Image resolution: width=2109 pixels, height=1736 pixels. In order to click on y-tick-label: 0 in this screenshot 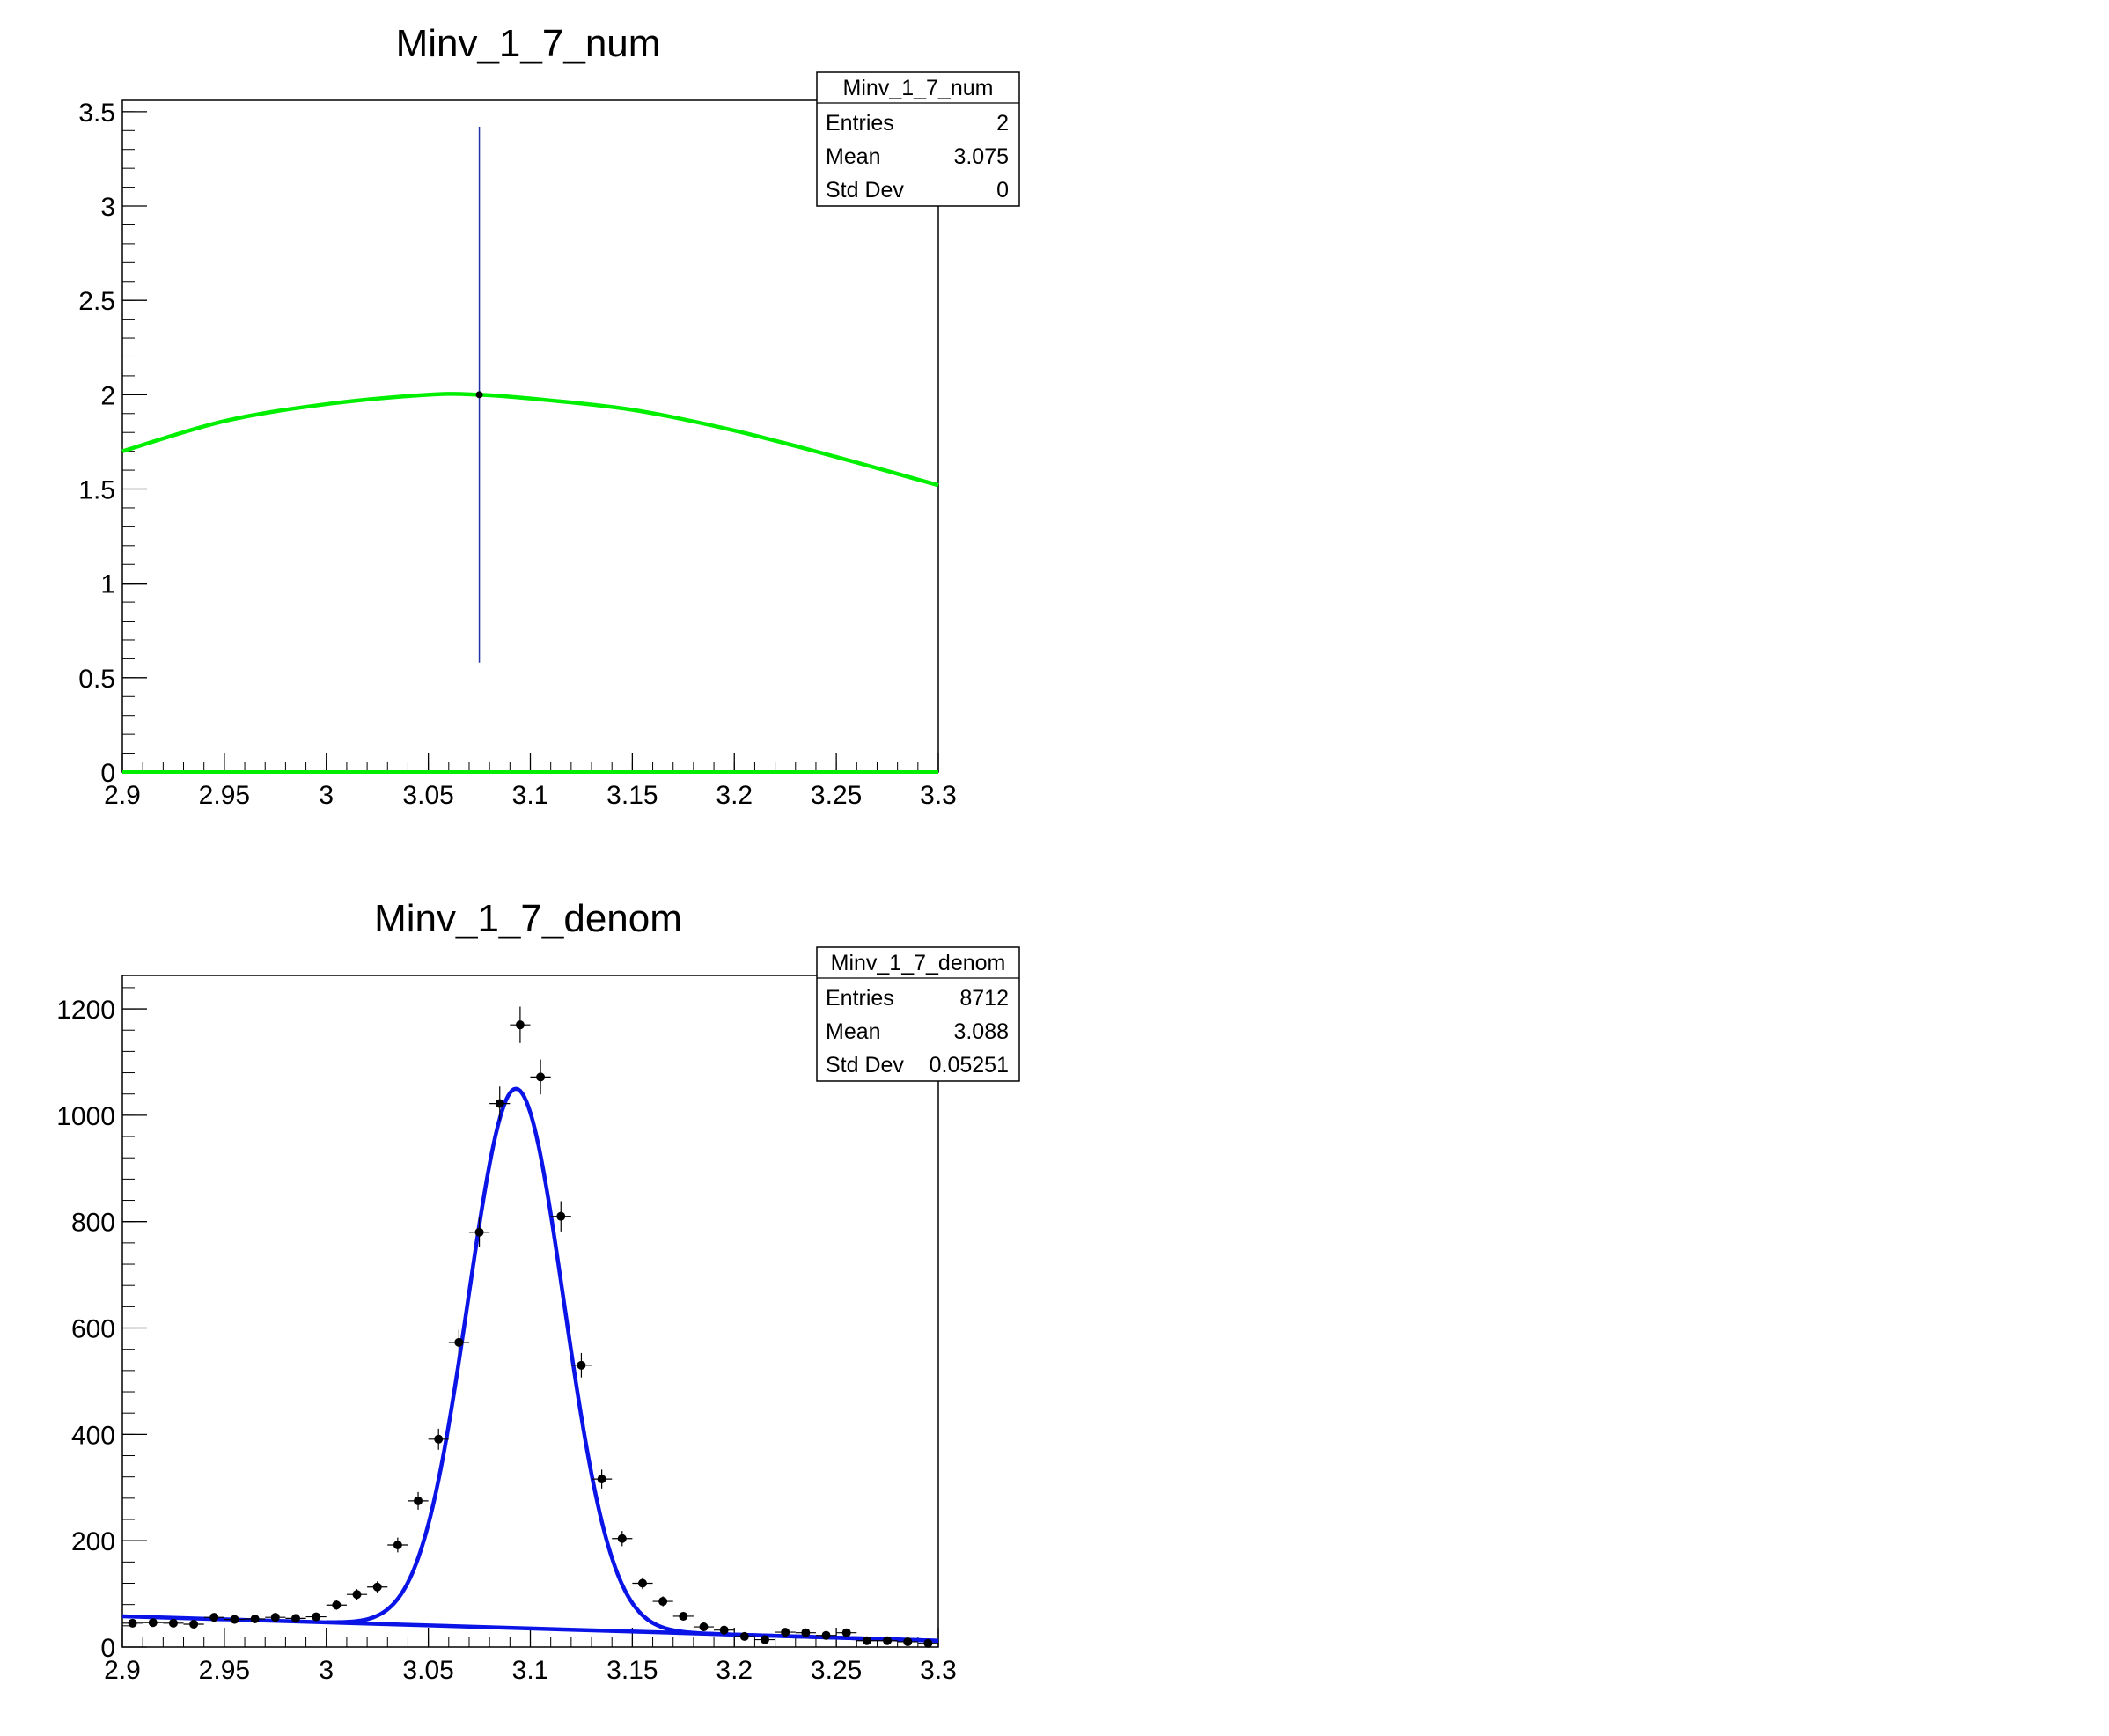, I will do `click(107, 1648)`.